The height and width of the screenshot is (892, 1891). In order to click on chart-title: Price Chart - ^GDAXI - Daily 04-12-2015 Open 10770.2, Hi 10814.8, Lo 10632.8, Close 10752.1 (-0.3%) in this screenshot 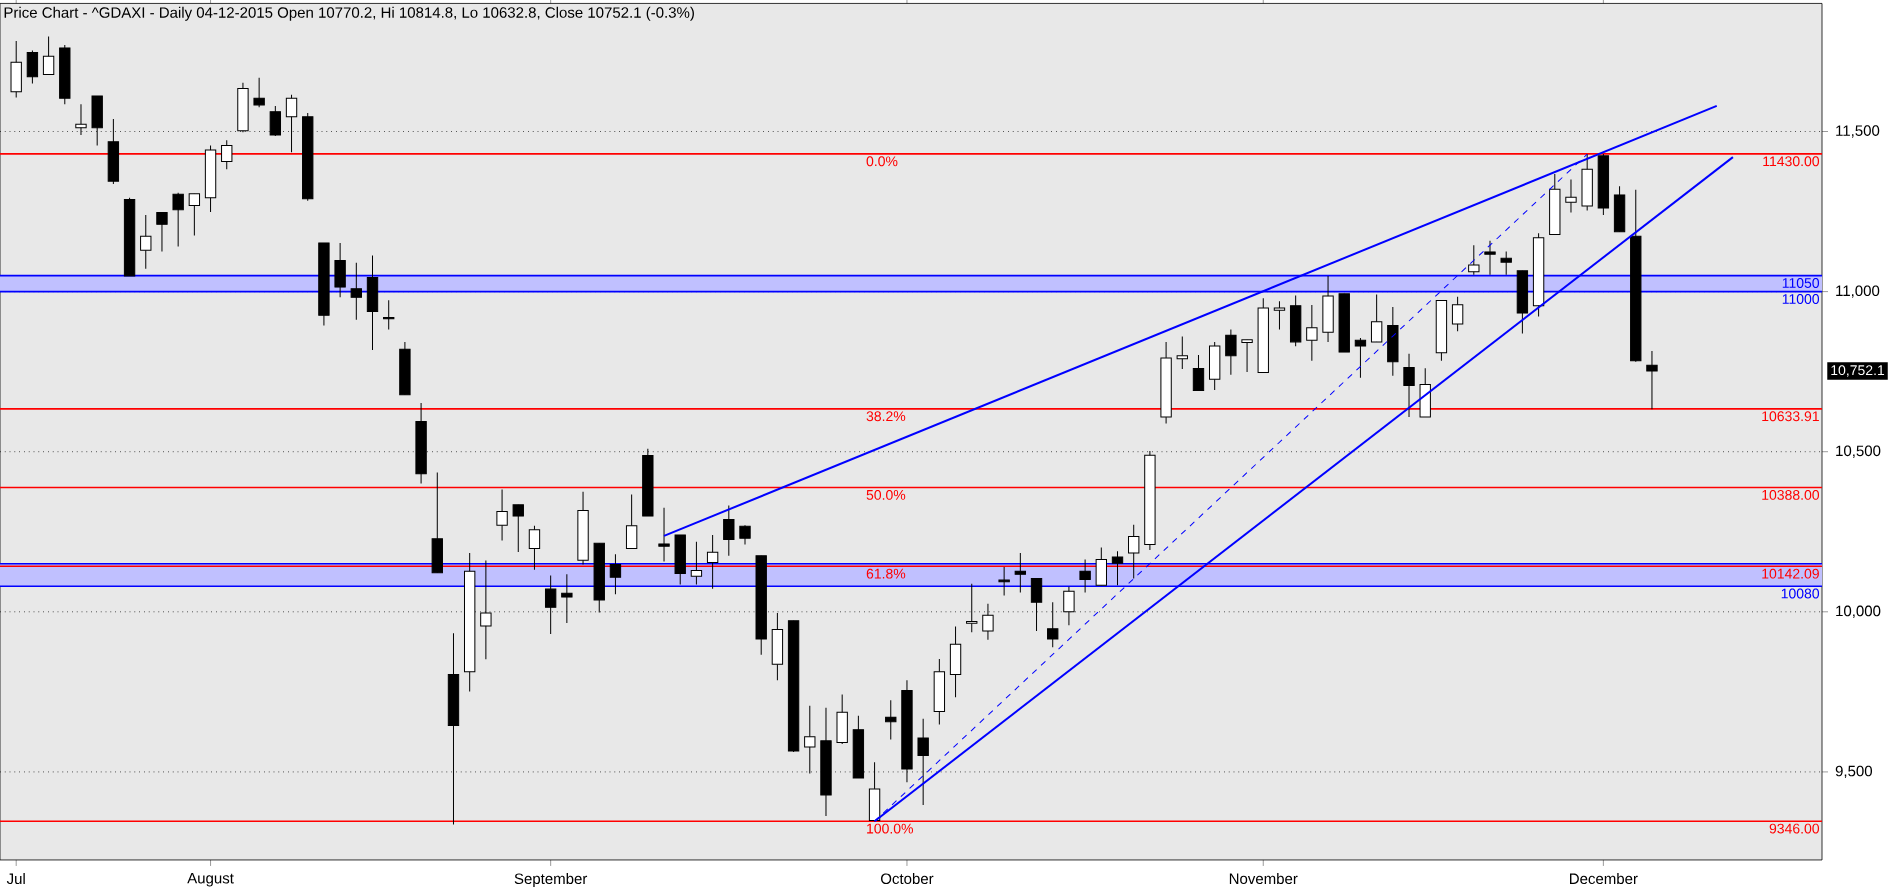, I will do `click(349, 13)`.